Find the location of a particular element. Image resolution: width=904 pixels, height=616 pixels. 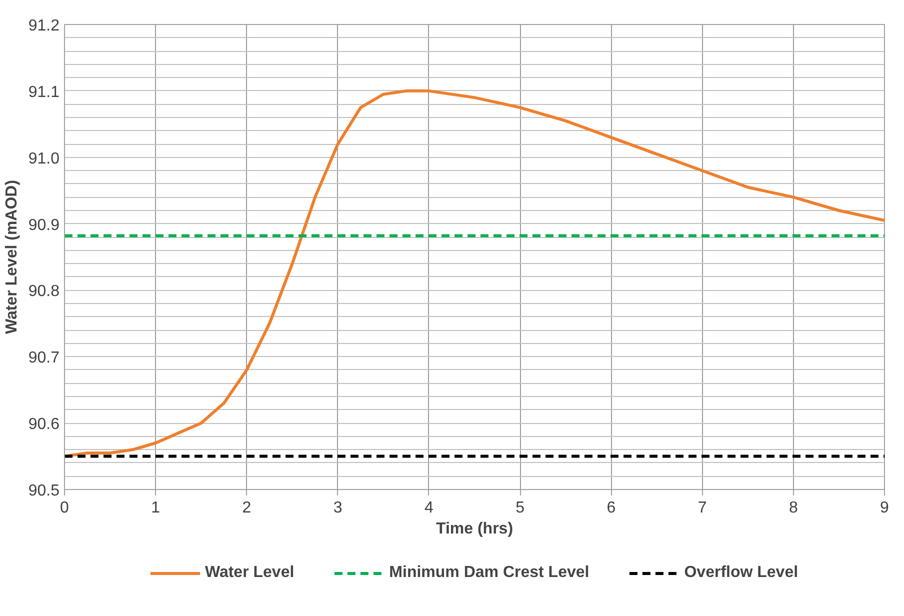

y-tick-label: 91.2 is located at coordinates (44, 26).